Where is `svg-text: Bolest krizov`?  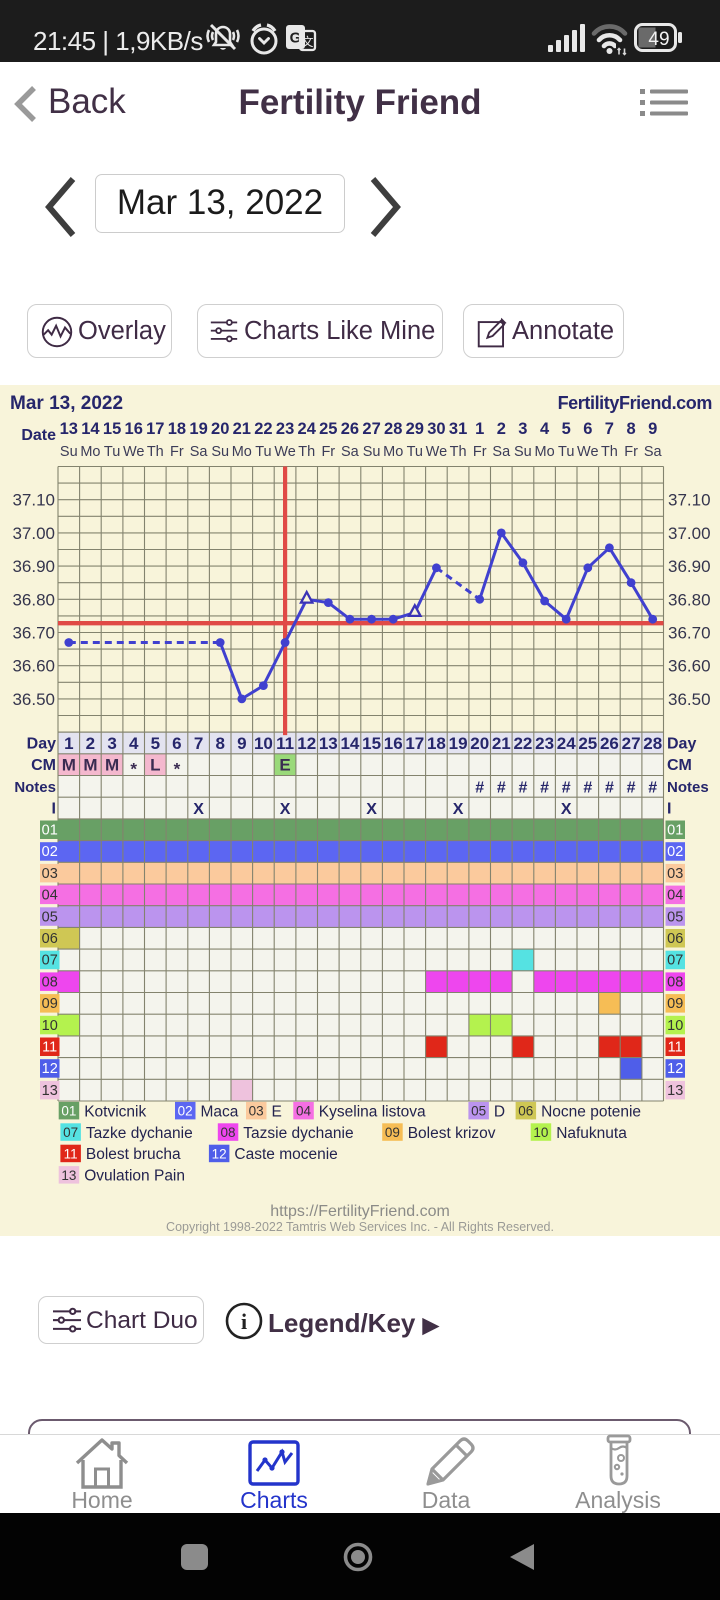 svg-text: Bolest krizov is located at coordinates (452, 1133).